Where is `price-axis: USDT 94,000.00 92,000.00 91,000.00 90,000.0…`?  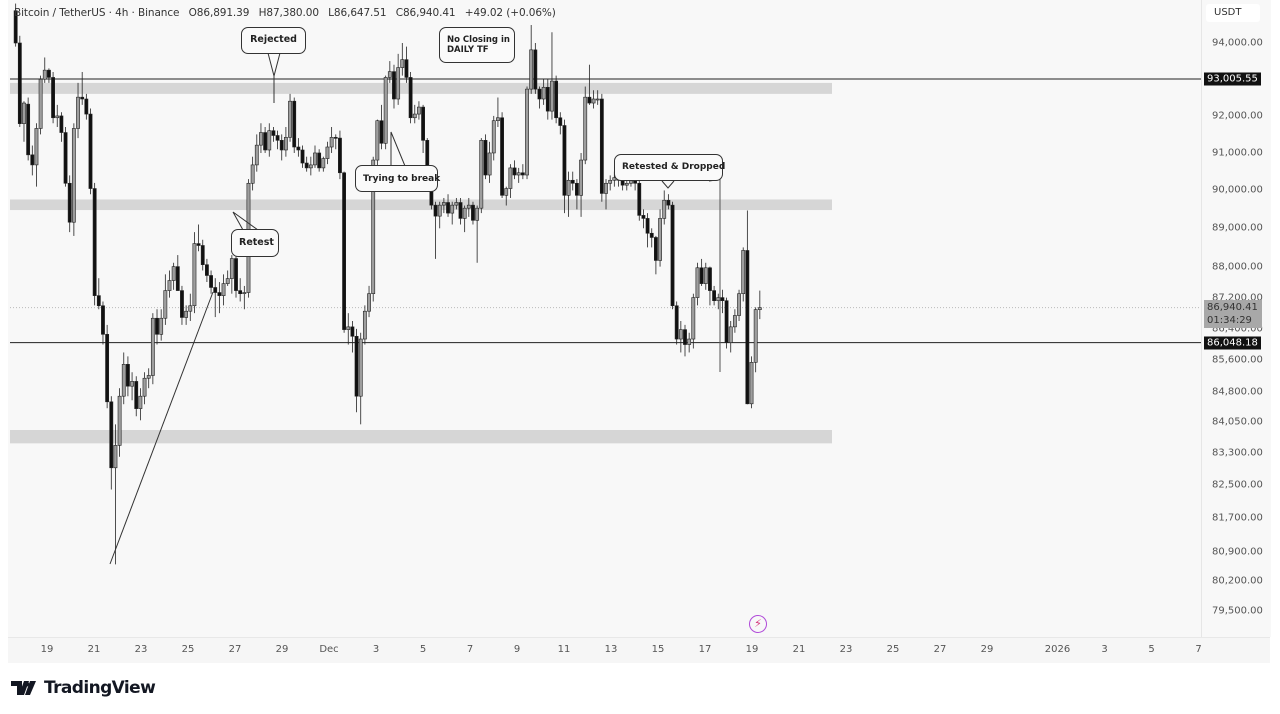 price-axis: USDT 94,000.00 92,000.00 91,000.00 90,000.0… is located at coordinates (1236, 318).